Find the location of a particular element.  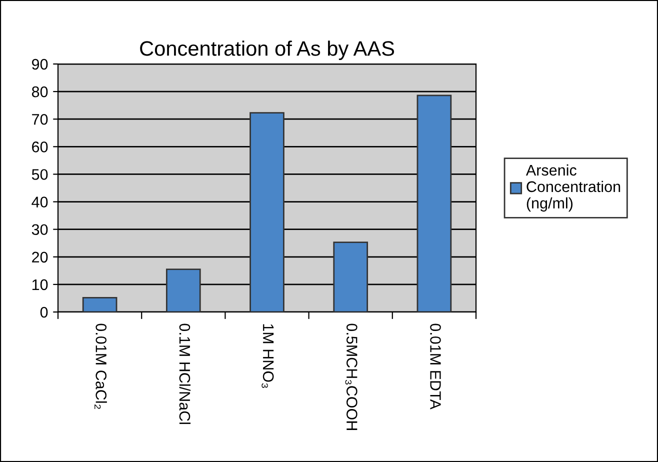

y-tick-label: 90 is located at coordinates (40, 64).